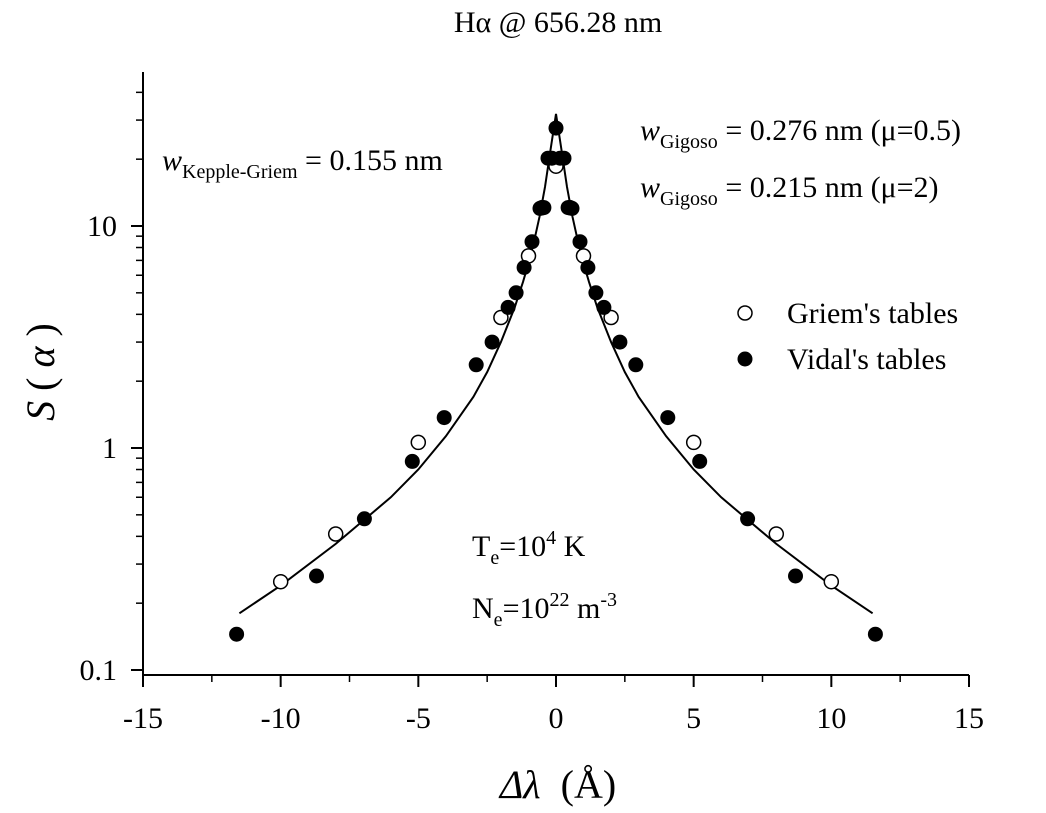 Image resolution: width=1046 pixels, height=813 pixels. Describe the element at coordinates (40, 384) in the screenshot. I see `y-axis-label-open: (` at that location.